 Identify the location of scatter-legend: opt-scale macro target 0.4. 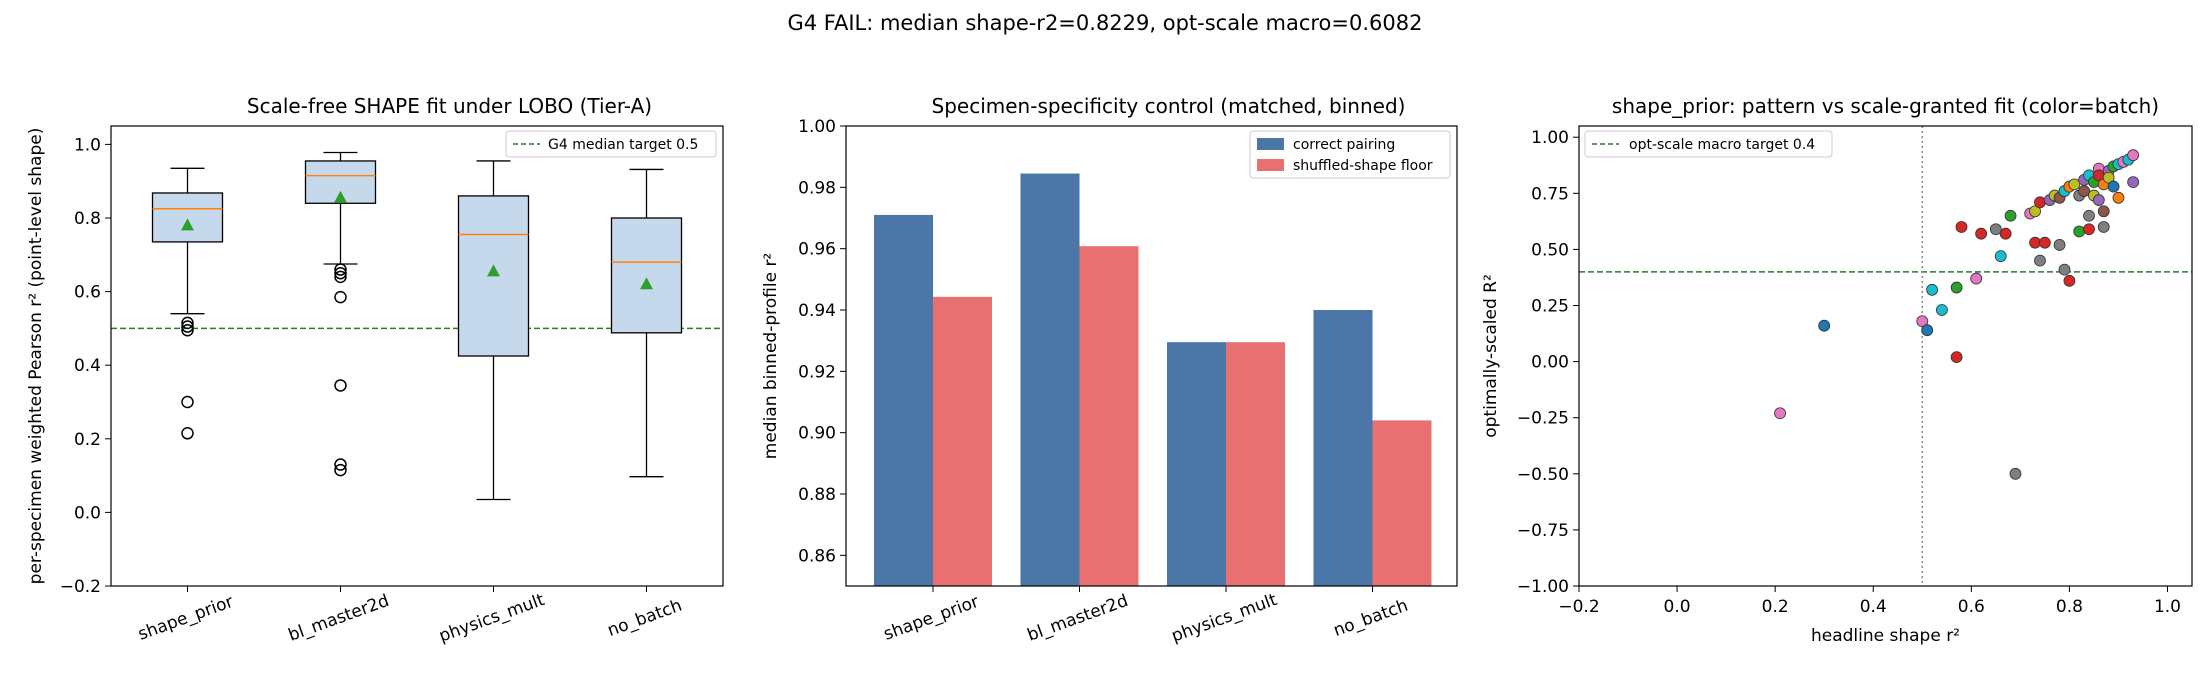
(1708, 144).